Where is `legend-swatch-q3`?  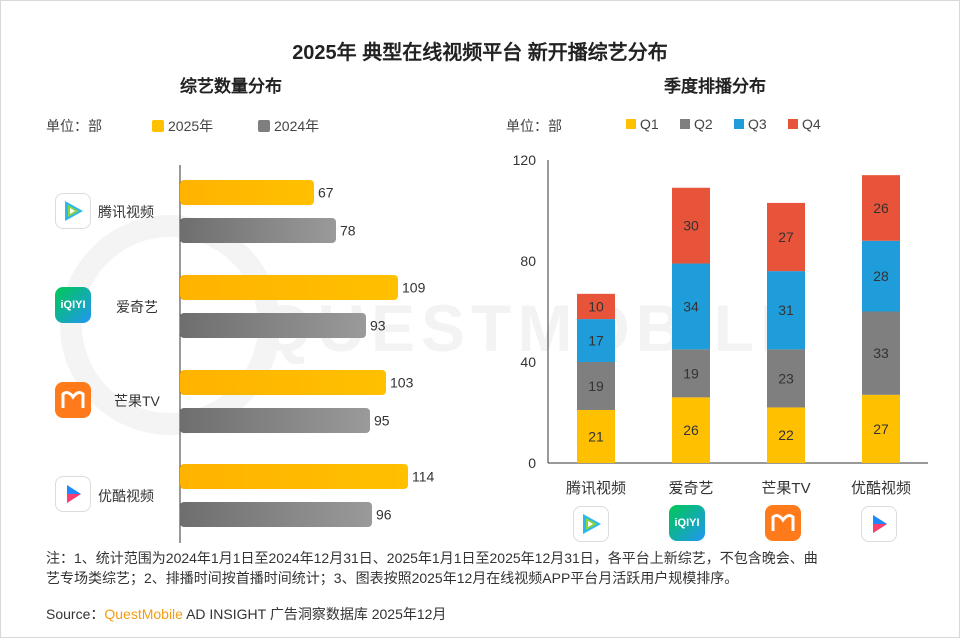
legend-swatch-q3 is located at coordinates (739, 124).